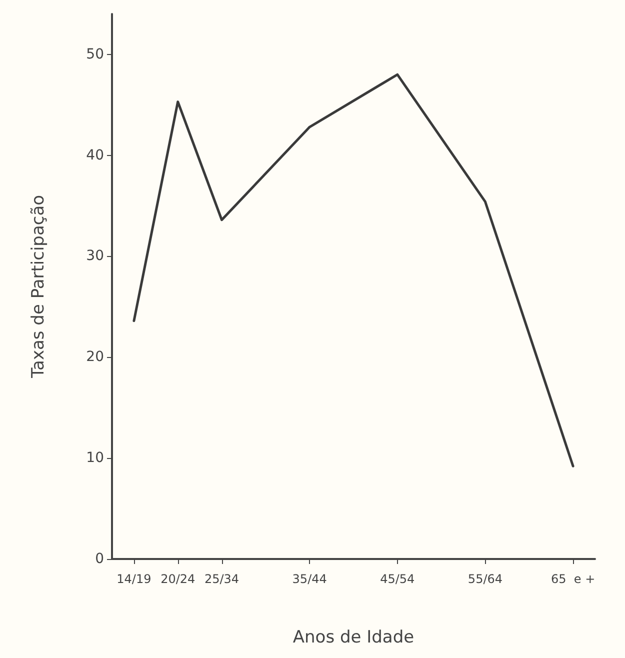  Describe the element at coordinates (353, 638) in the screenshot. I see `x-axis-title: Anos de Idade` at that location.